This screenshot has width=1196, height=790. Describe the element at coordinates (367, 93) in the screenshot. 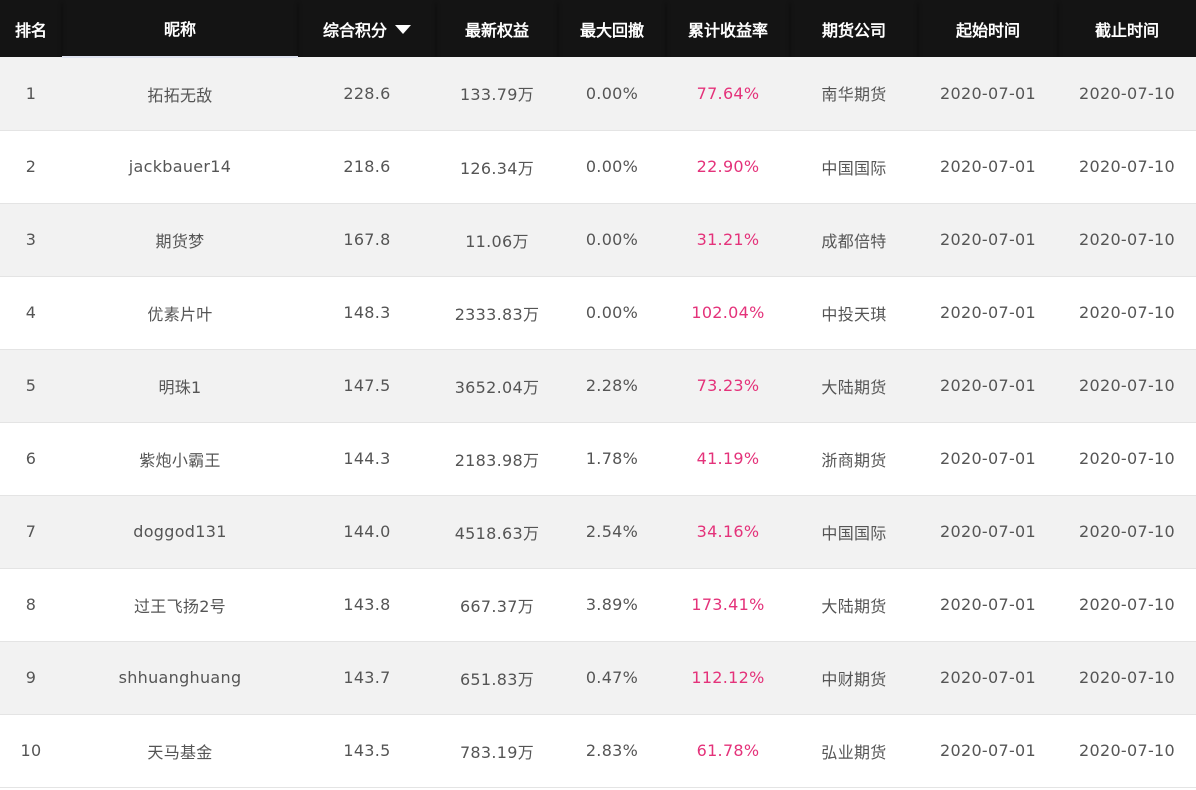

I see `score-cell: 228.6` at that location.